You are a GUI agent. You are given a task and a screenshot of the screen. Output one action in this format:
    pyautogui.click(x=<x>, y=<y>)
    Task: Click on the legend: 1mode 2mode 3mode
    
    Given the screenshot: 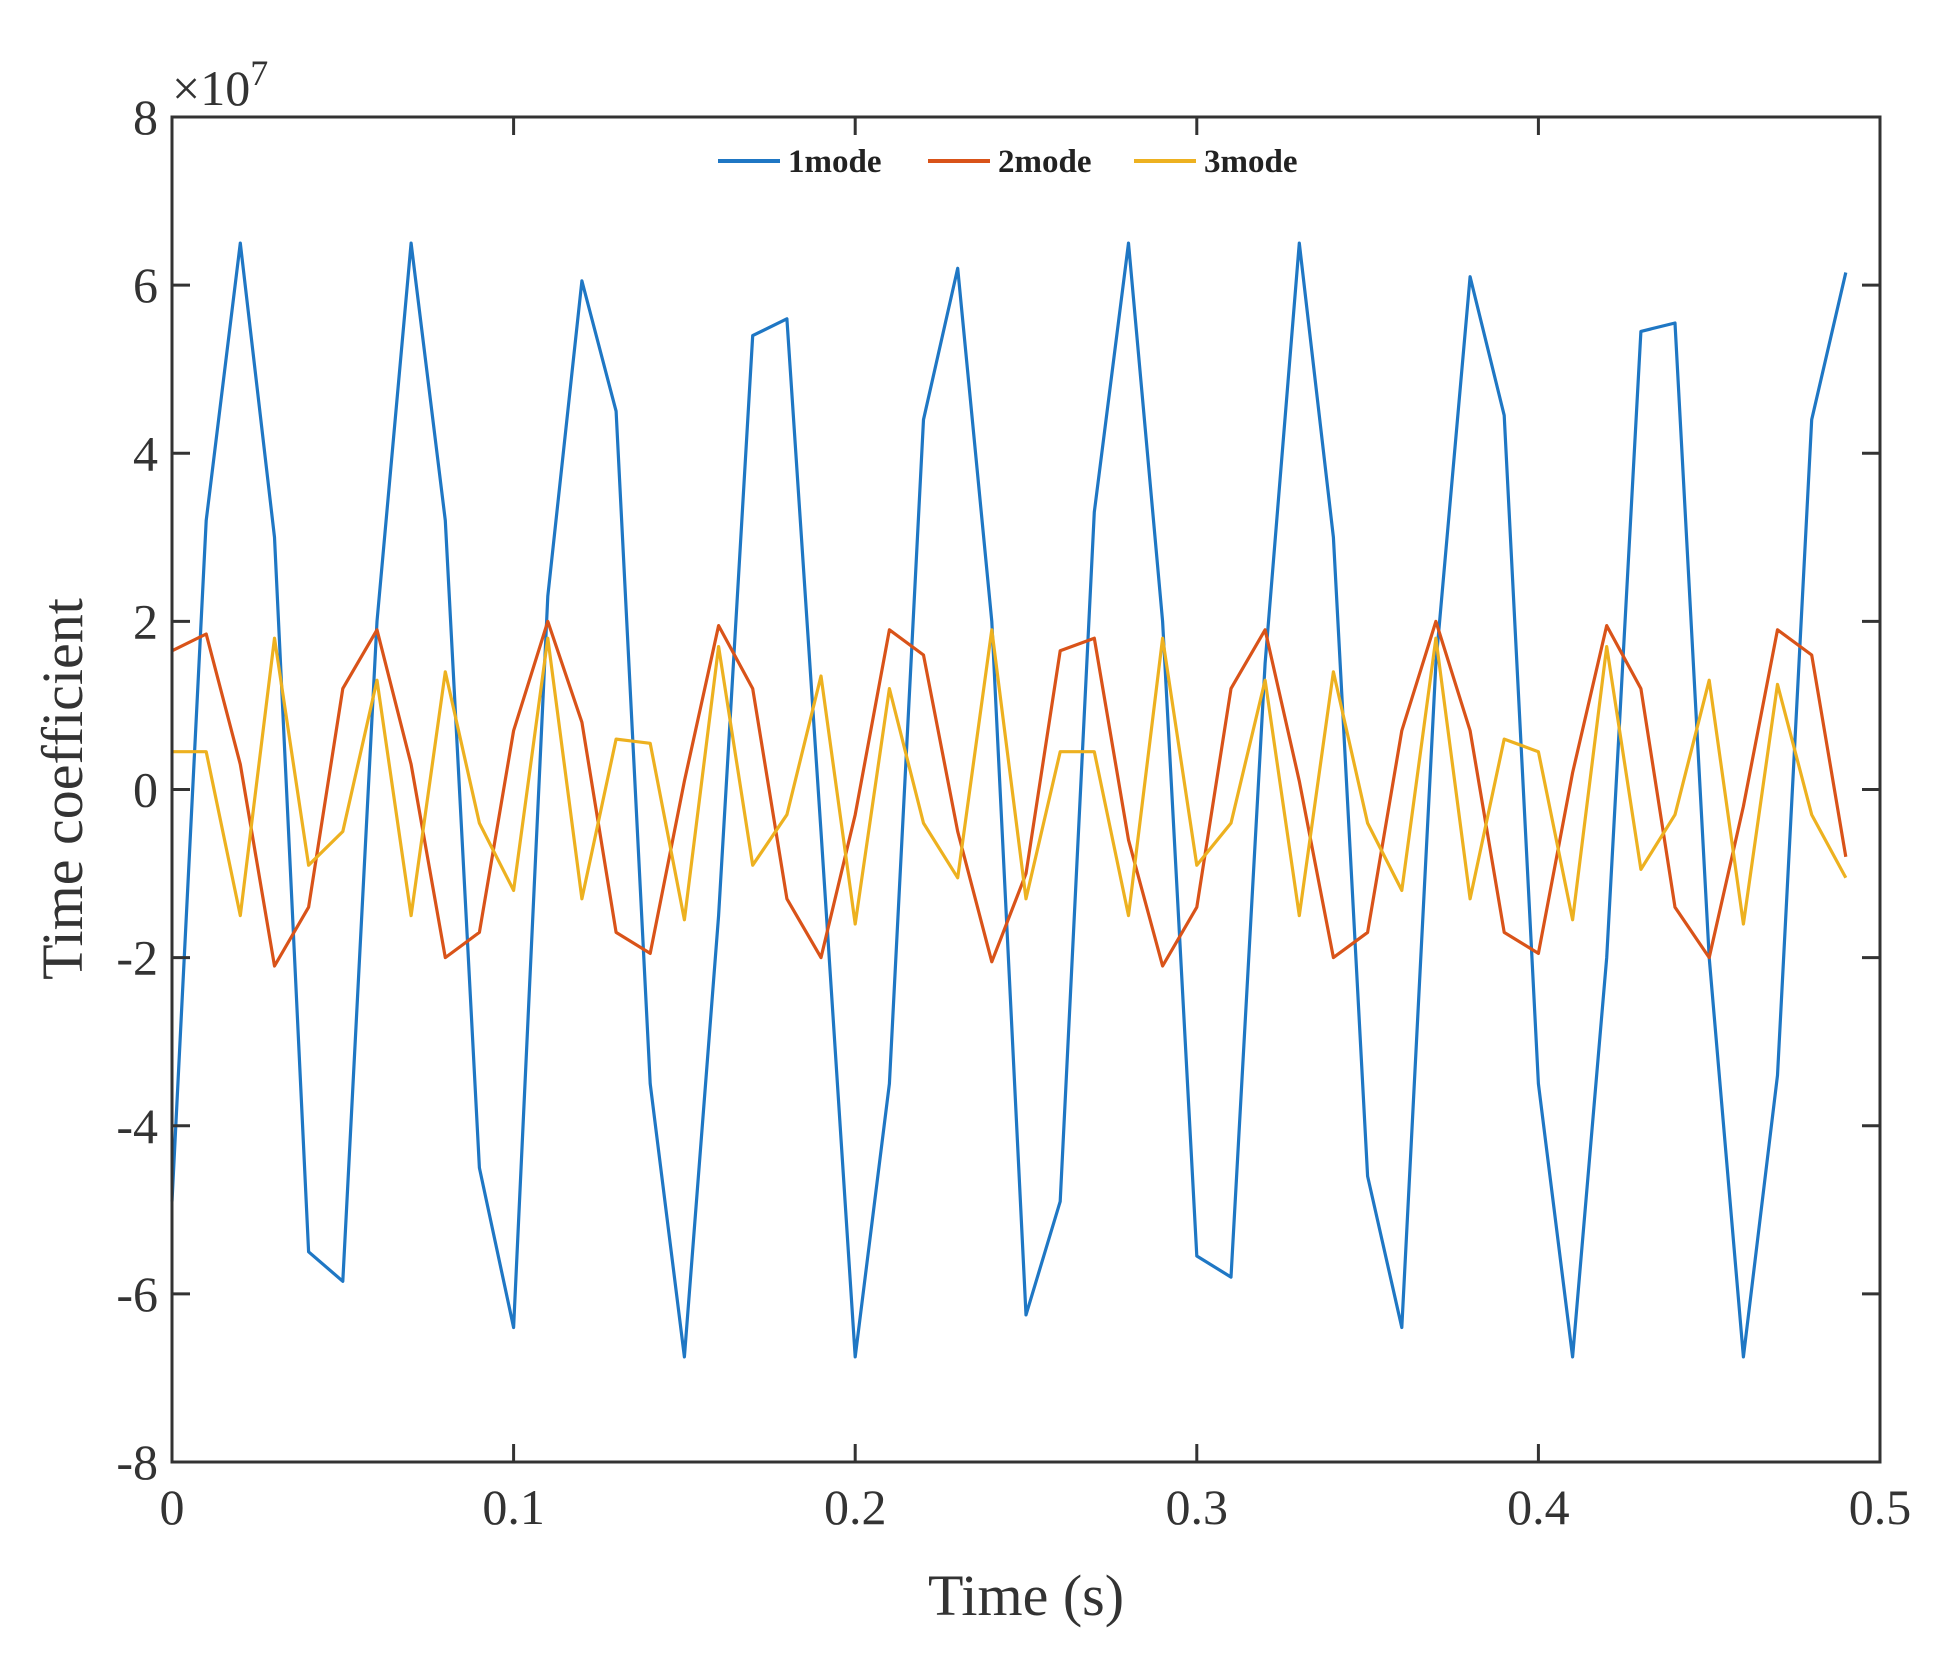 What is the action you would take?
    pyautogui.click(x=1008, y=162)
    